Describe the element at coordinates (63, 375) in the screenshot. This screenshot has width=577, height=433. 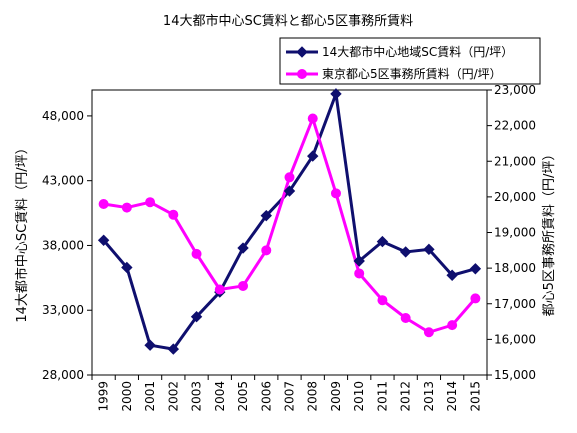
I see `y-left-tick-label: 28,000` at that location.